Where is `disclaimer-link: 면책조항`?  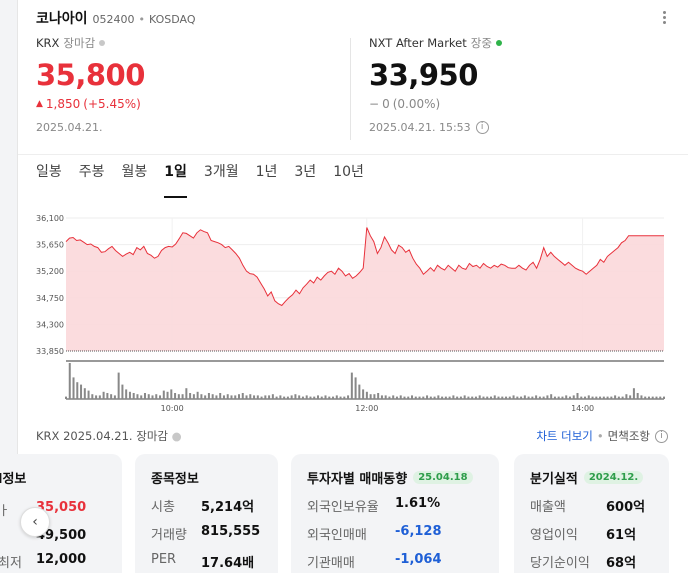 disclaimer-link: 면책조항 is located at coordinates (628, 436).